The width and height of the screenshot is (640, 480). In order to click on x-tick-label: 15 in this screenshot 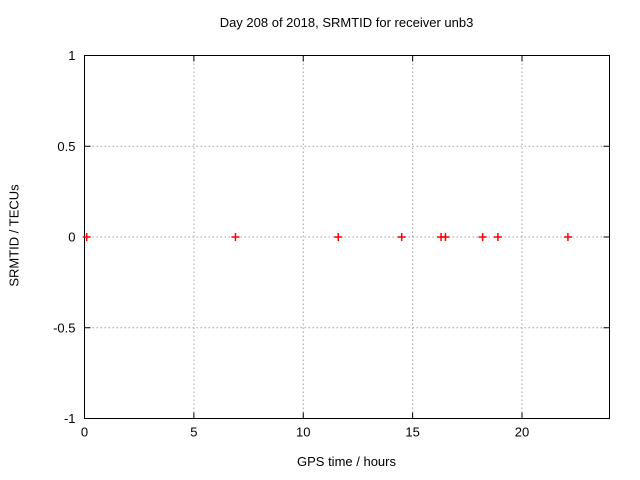, I will do `click(412, 432)`.